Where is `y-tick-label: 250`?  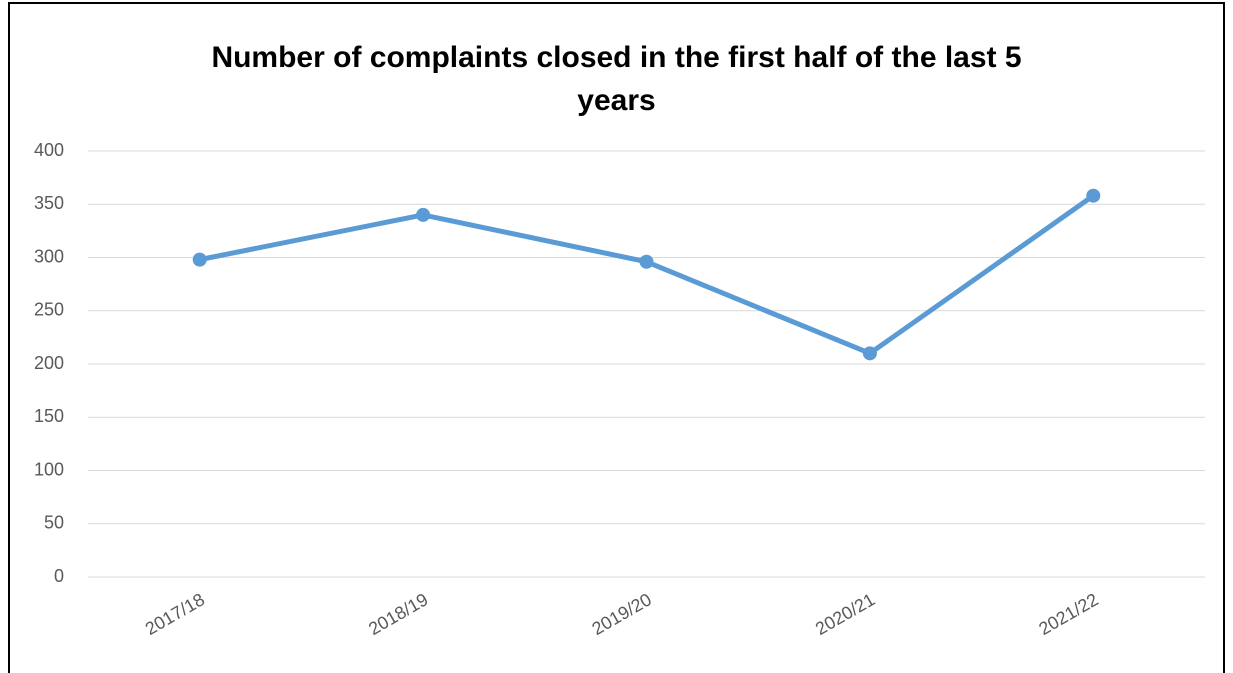
y-tick-label: 250 is located at coordinates (49, 310).